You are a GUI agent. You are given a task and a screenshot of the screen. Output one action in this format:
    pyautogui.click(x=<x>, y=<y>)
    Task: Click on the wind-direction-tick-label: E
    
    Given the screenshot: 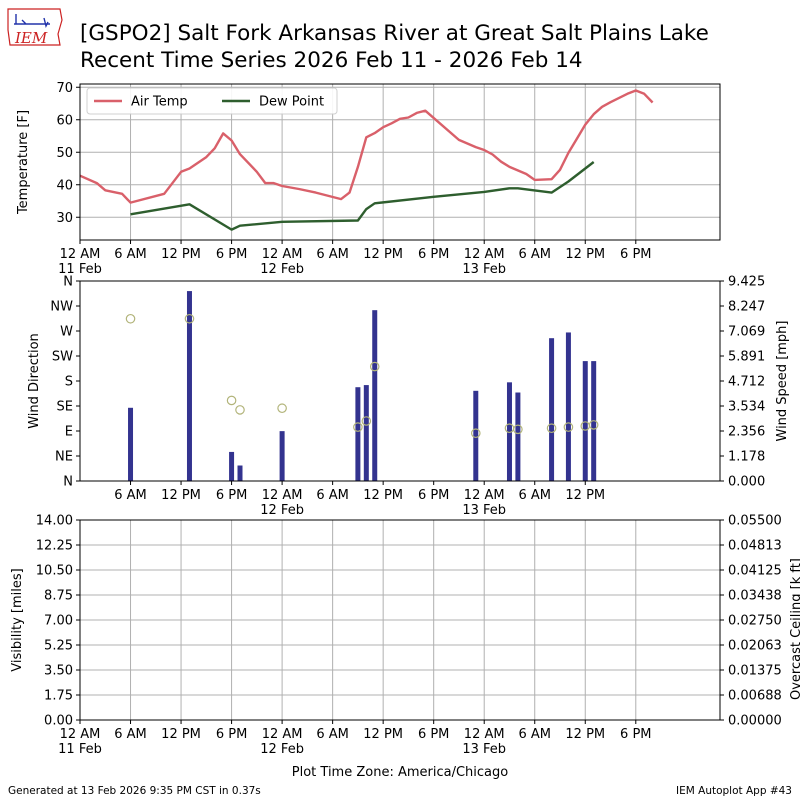 What is the action you would take?
    pyautogui.click(x=69, y=432)
    